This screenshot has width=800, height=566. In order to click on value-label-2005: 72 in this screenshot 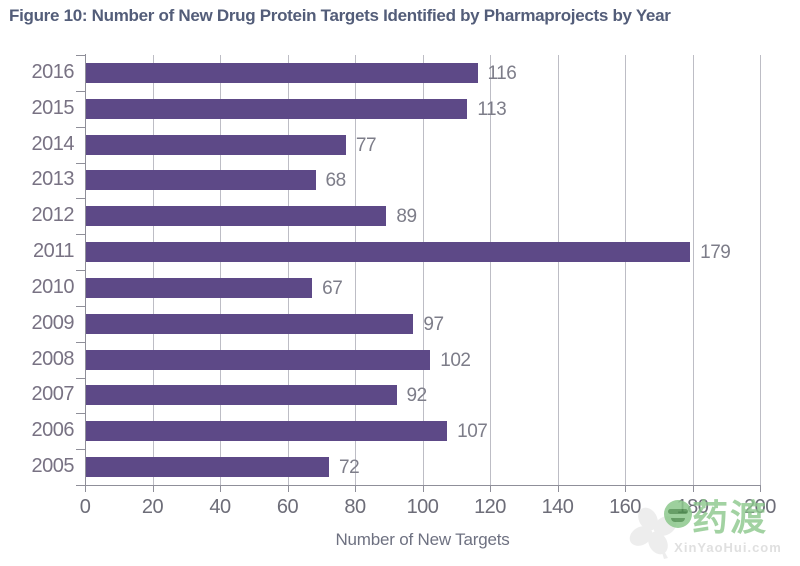, I will do `click(349, 468)`.